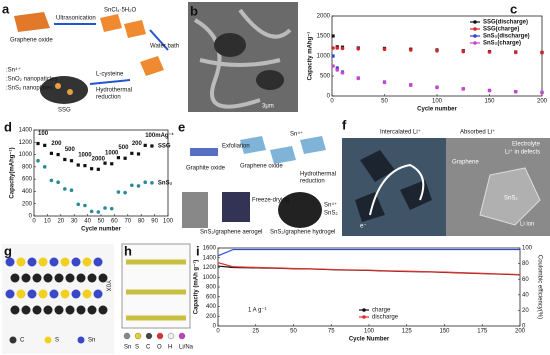  I want to click on annotation: 200, so click(56, 144).